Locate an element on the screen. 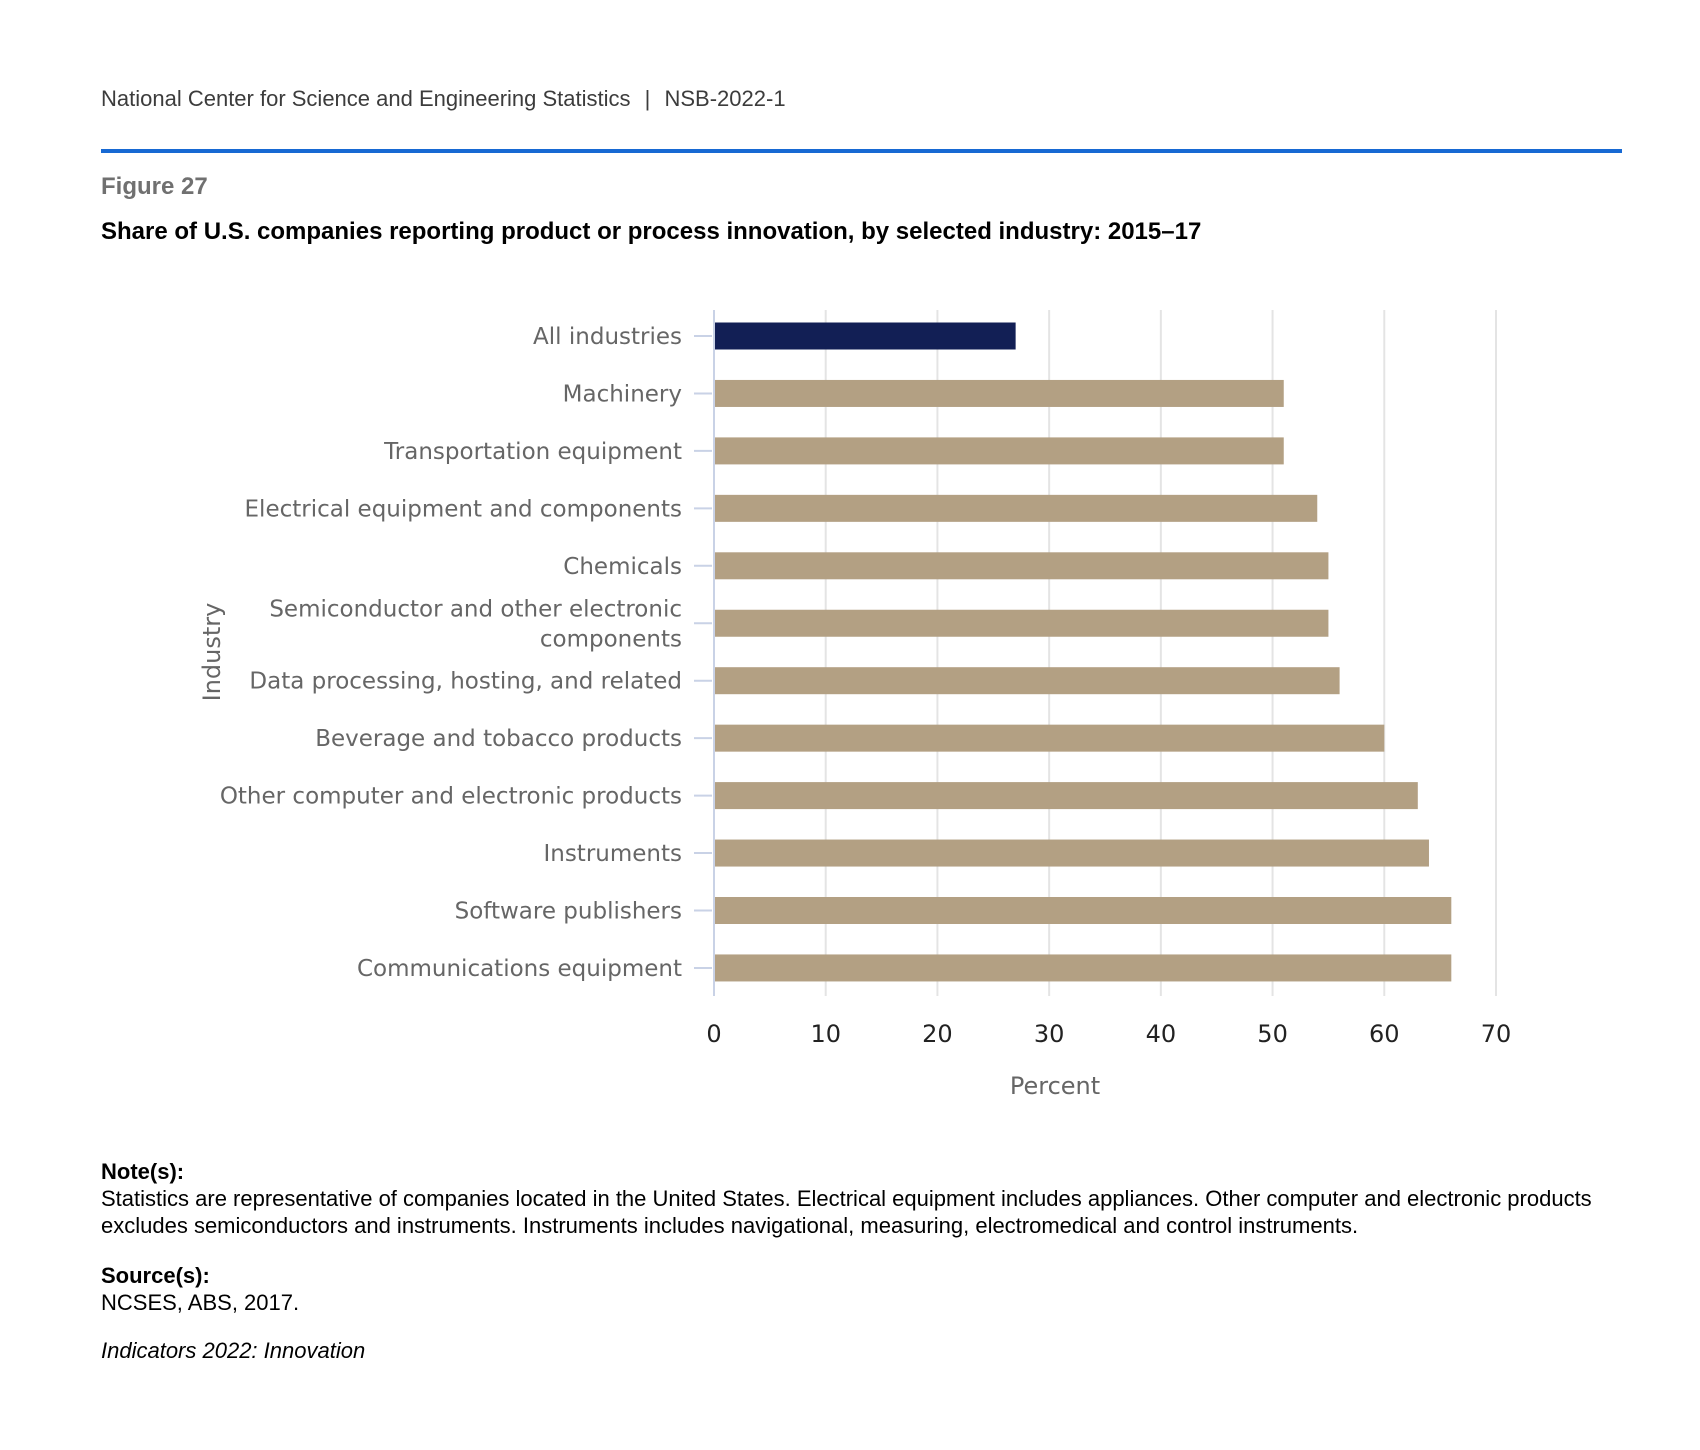  x-tick-label: 0 is located at coordinates (713, 1034).